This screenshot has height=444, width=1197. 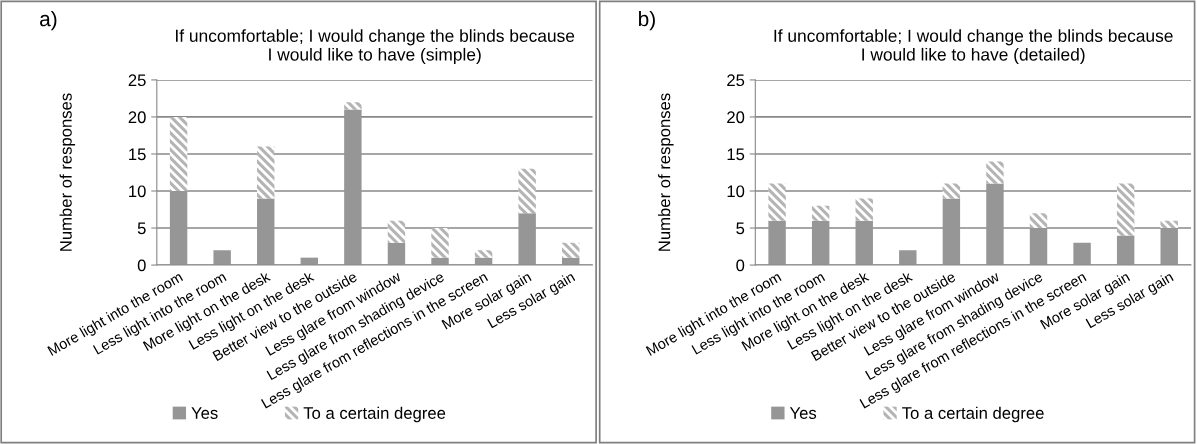 I want to click on chart-title: If uncomfortable; I would change the blinds because I would like to have (simple), so click(x=375, y=47).